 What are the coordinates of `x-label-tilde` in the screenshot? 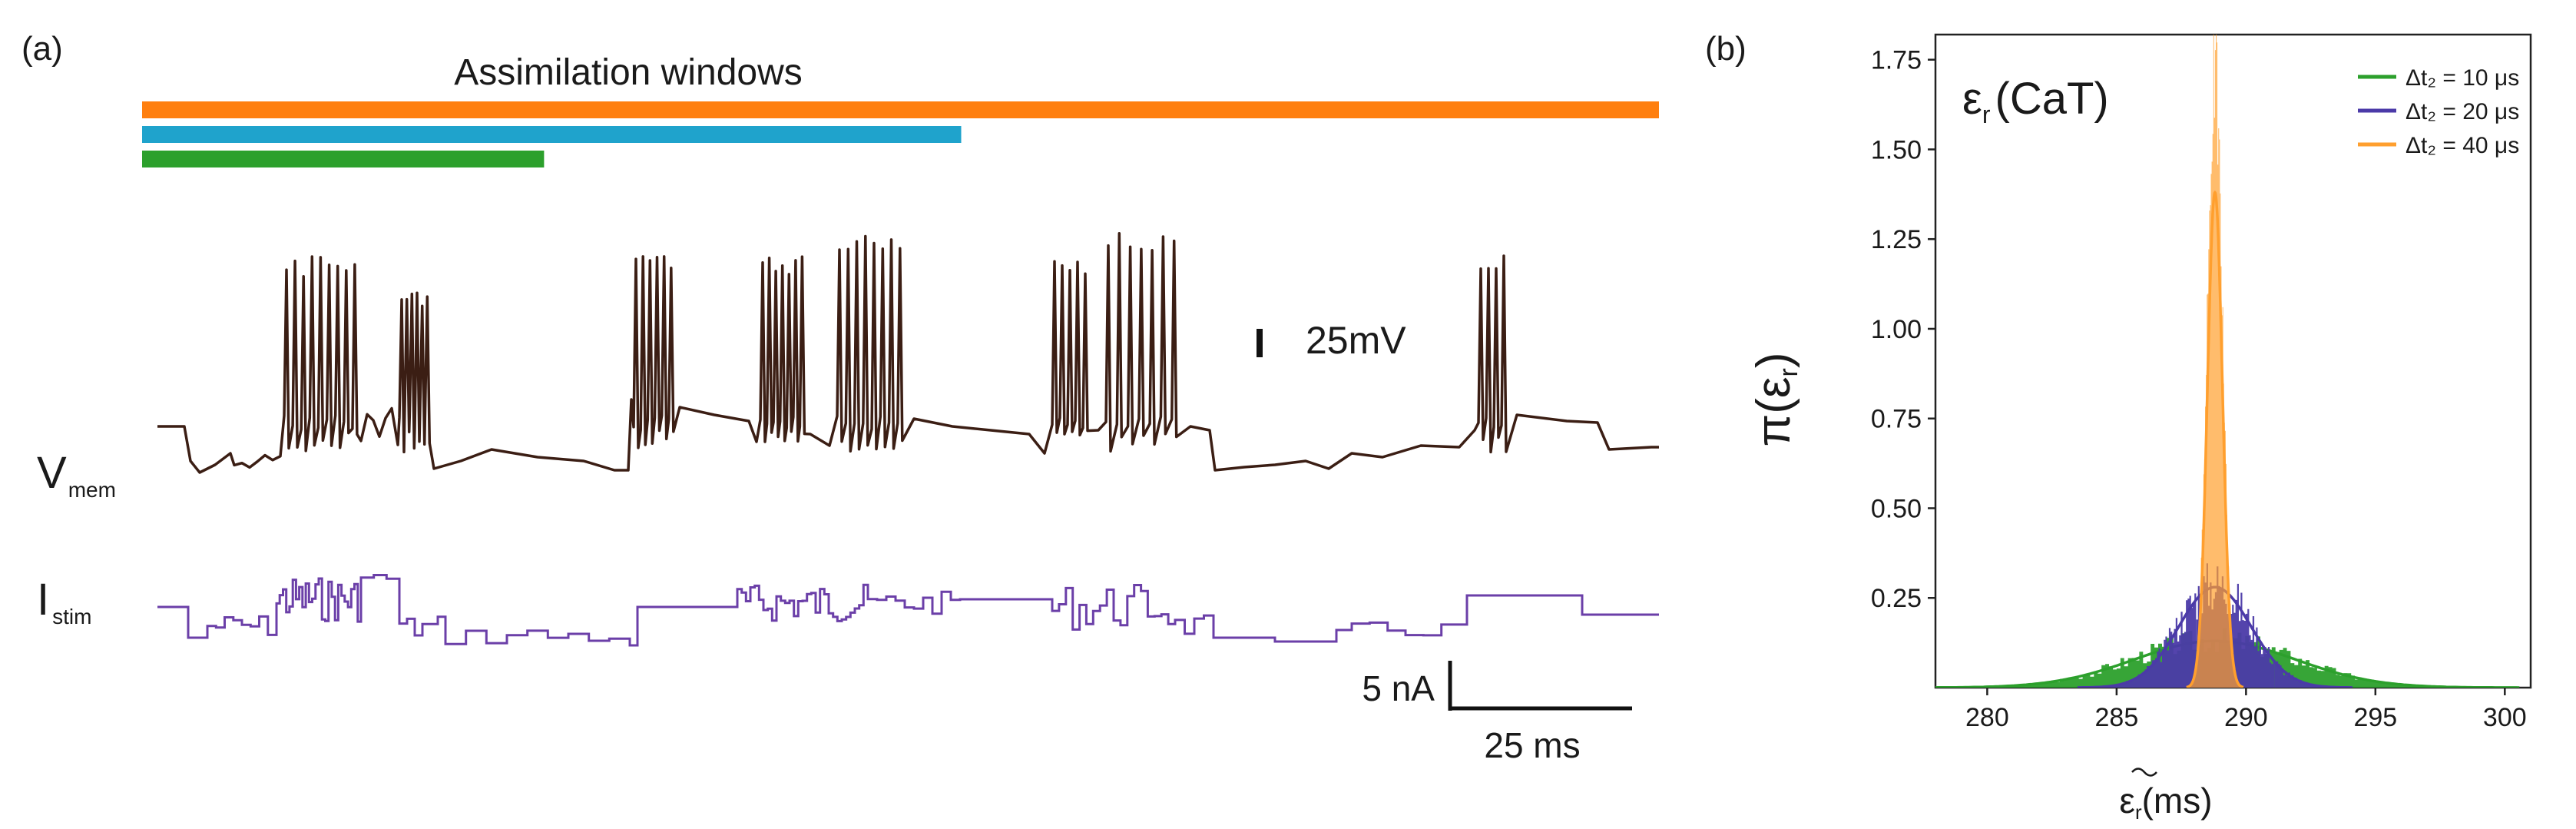 It's located at (2144, 772).